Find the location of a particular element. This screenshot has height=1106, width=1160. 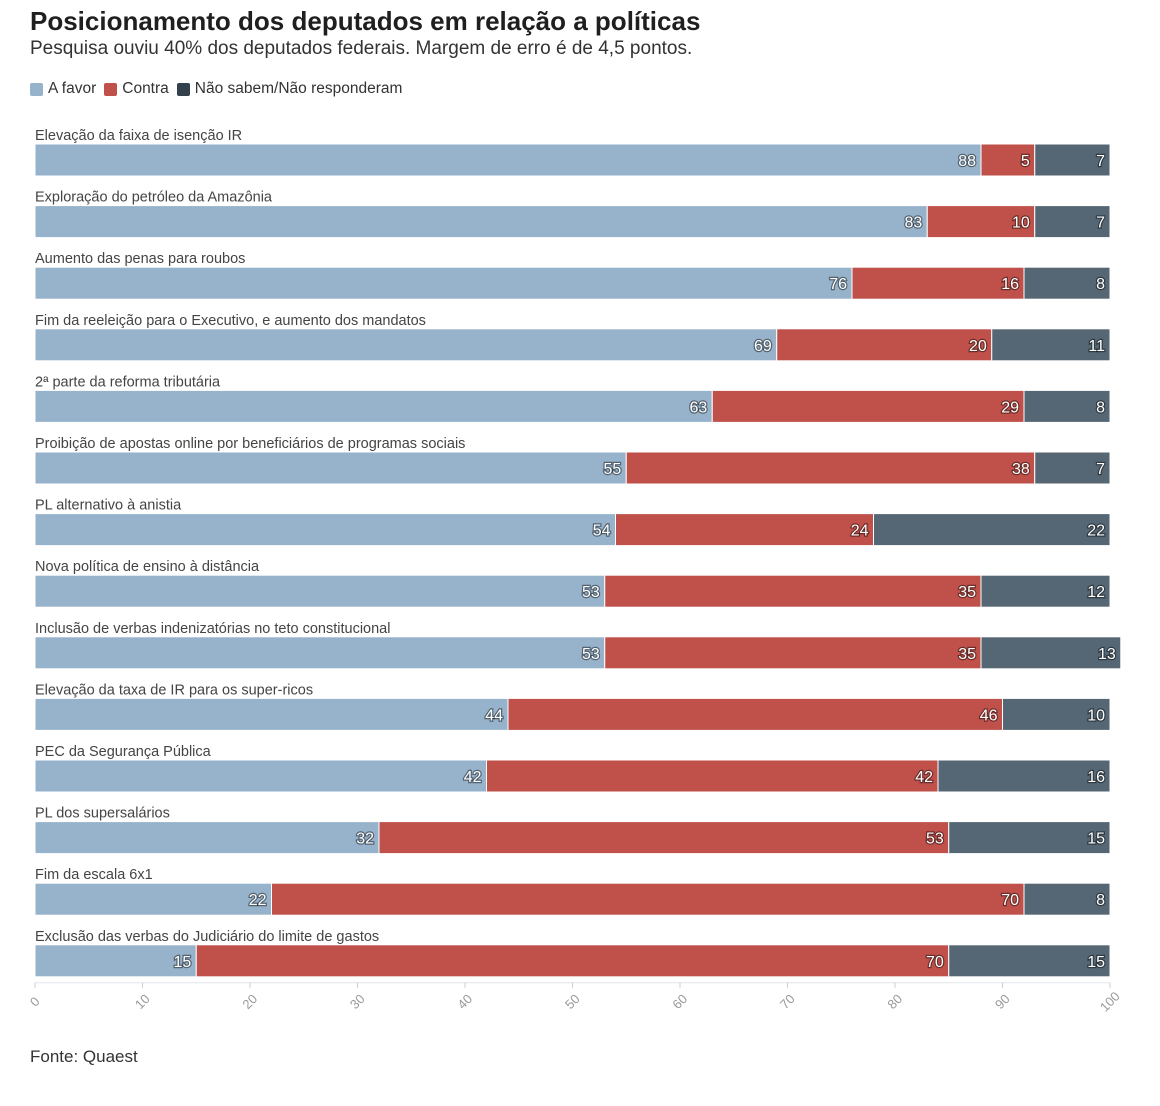

x-tick-label: 50 is located at coordinates (572, 1001).